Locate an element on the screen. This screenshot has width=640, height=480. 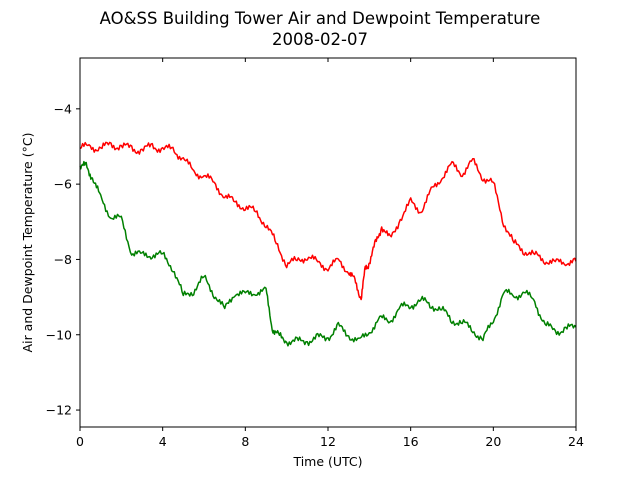
x-tick-label: 24 is located at coordinates (576, 441).